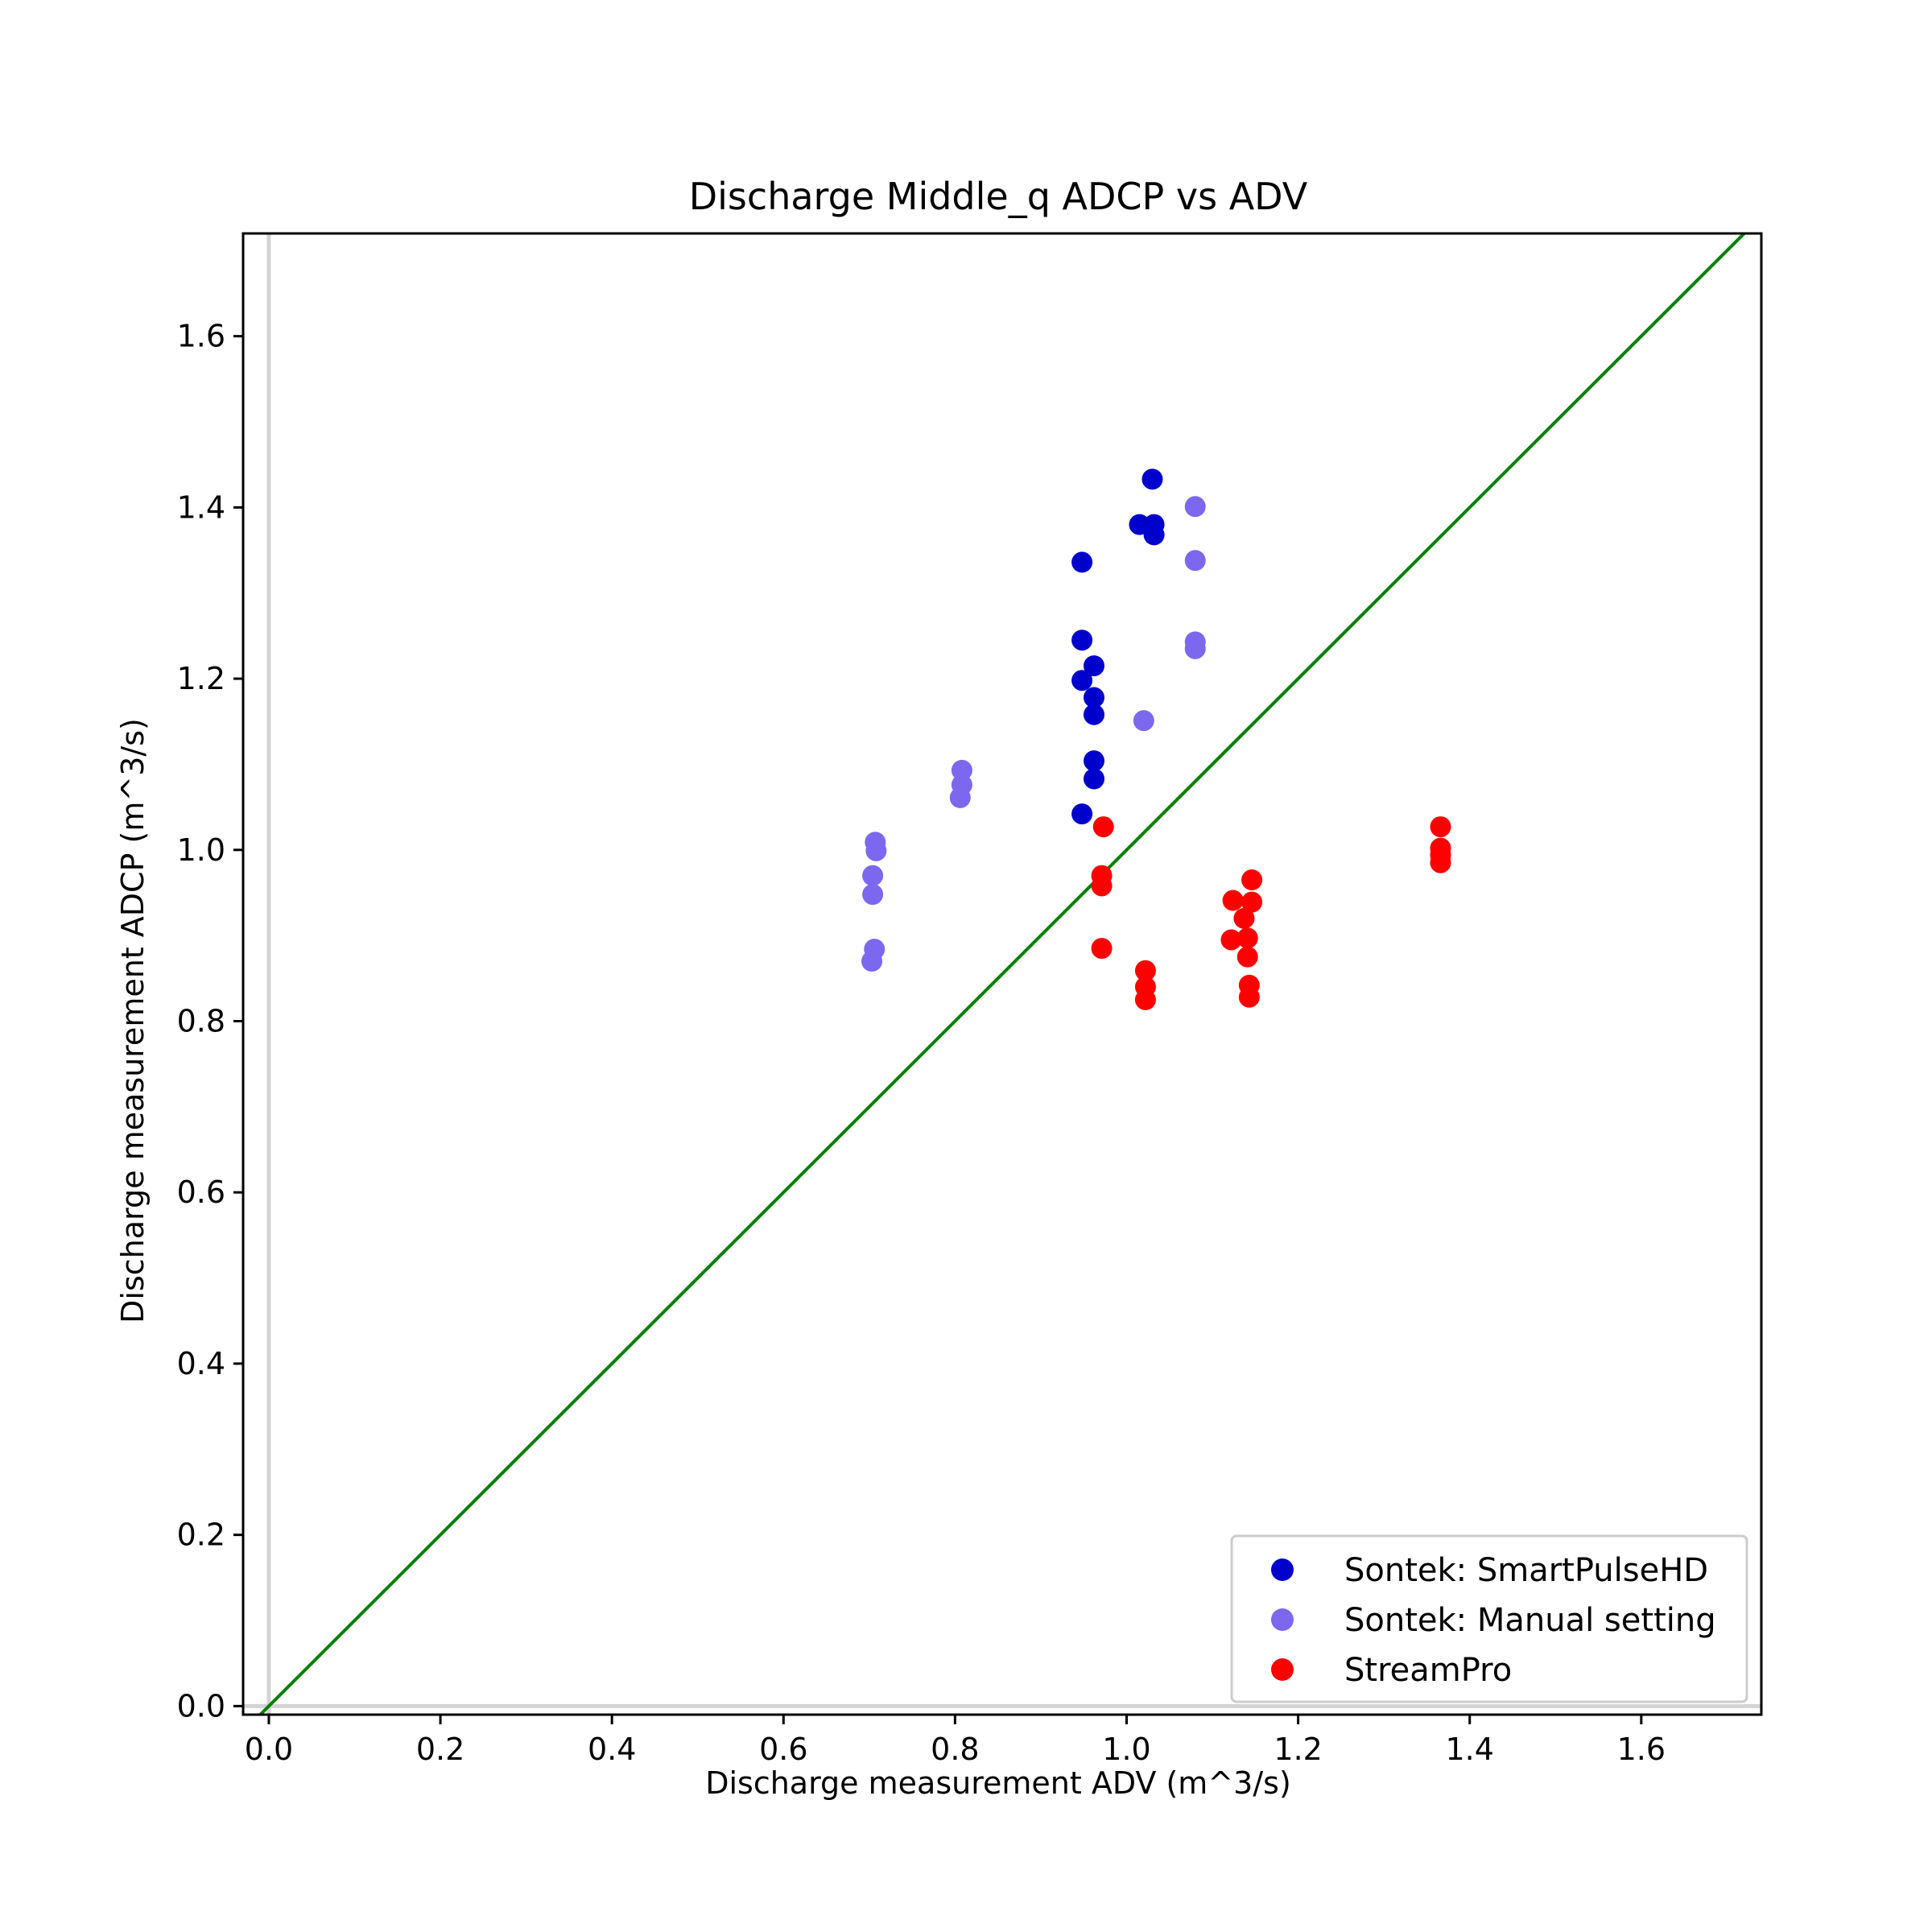  Describe the element at coordinates (998, 196) in the screenshot. I see `chart-title: Discharge Middle_q ADCP vs ADV` at that location.